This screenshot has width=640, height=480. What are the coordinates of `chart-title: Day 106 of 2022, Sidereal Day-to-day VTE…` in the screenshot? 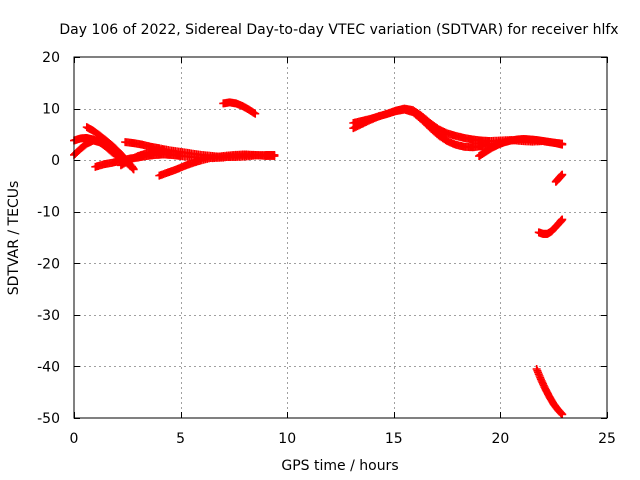 It's located at (338, 30).